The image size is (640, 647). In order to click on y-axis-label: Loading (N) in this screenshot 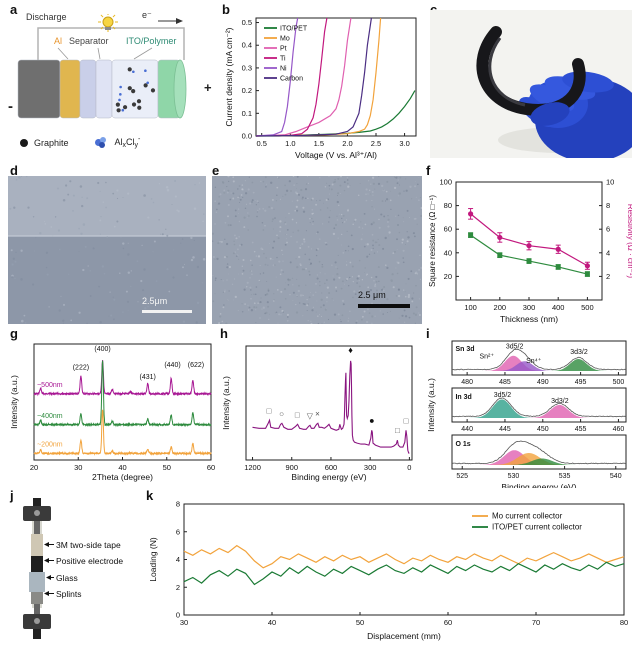, I will do `click(153, 559)`.